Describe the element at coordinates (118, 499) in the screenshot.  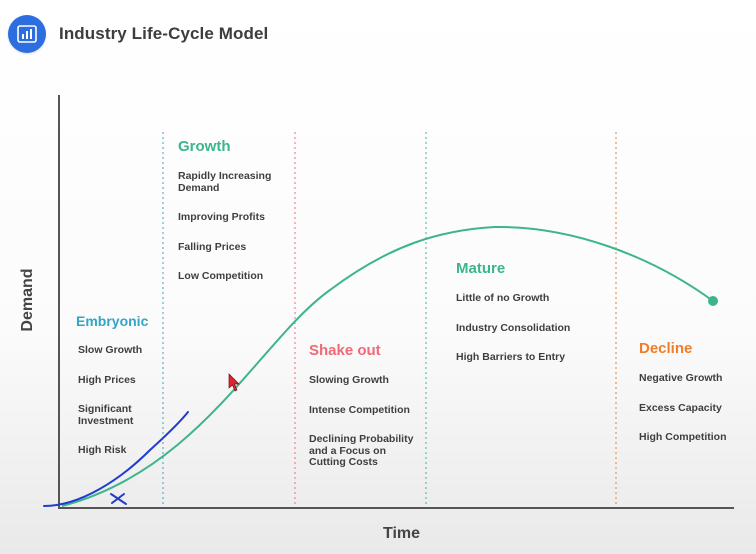
I see `annotation-x-mark` at that location.